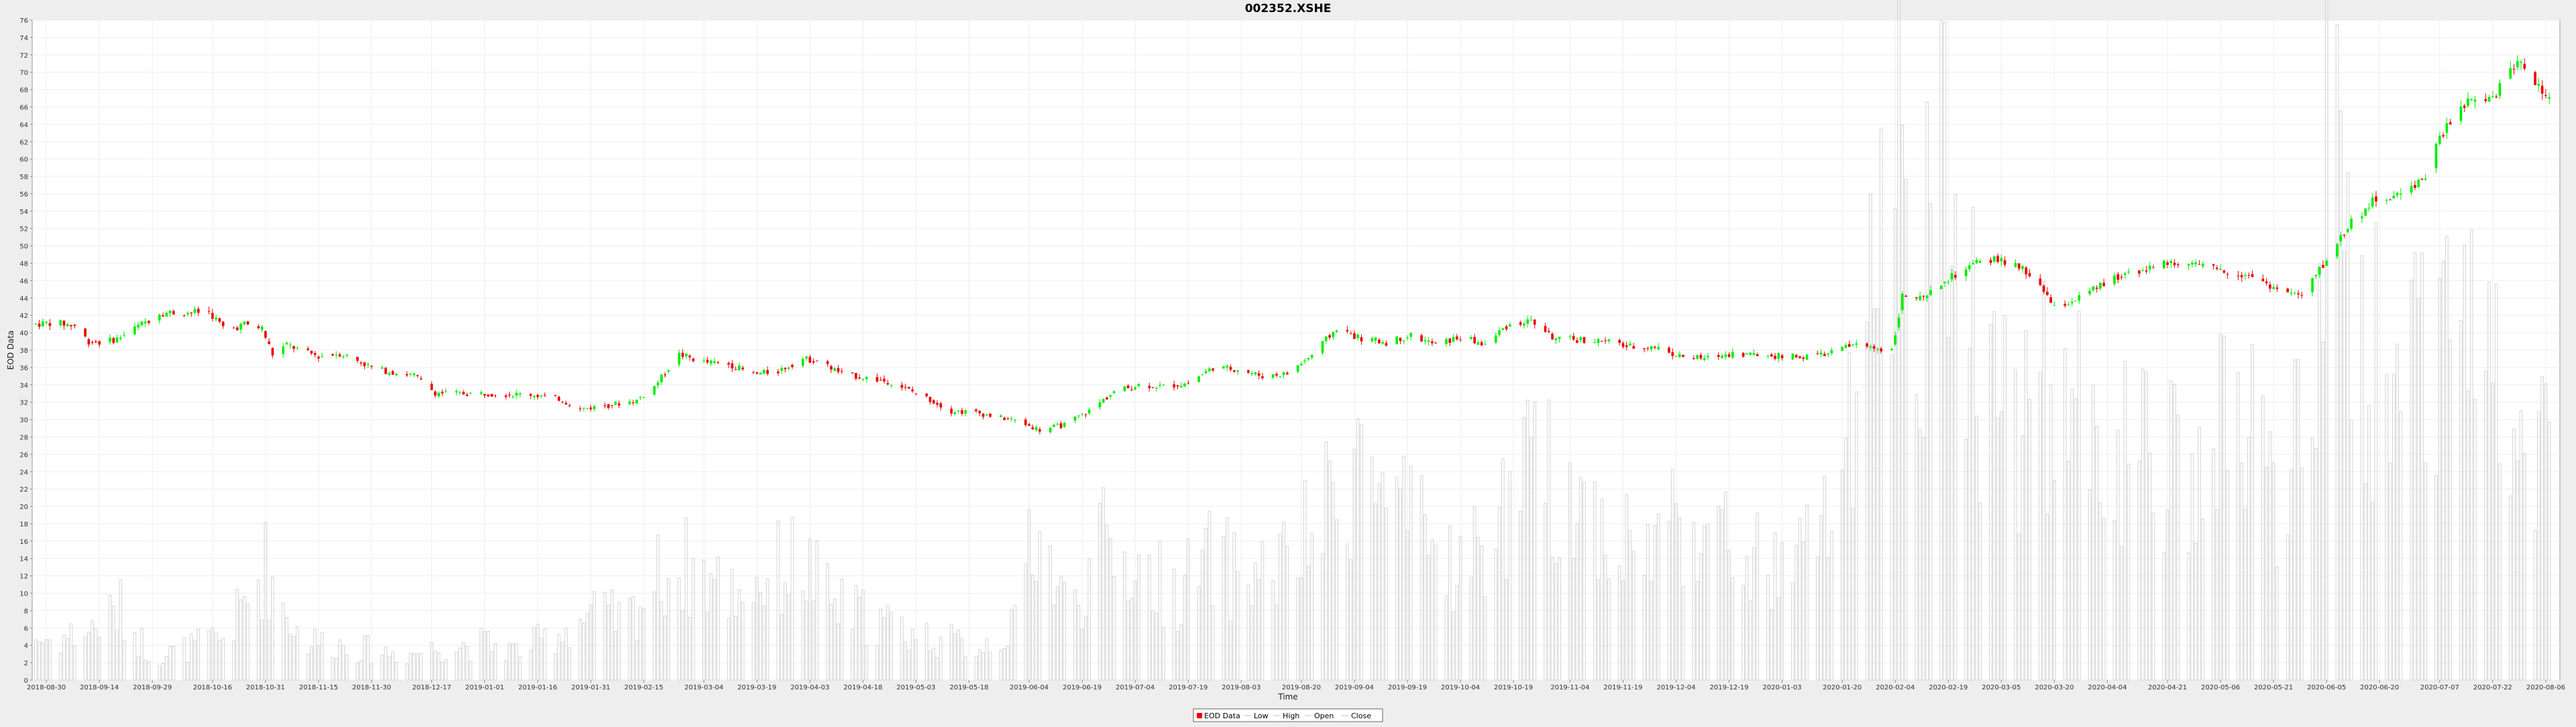 This screenshot has width=2576, height=727. What do you see at coordinates (2326, 687) in the screenshot?
I see `x-tick-label: 2020-06-05` at bounding box center [2326, 687].